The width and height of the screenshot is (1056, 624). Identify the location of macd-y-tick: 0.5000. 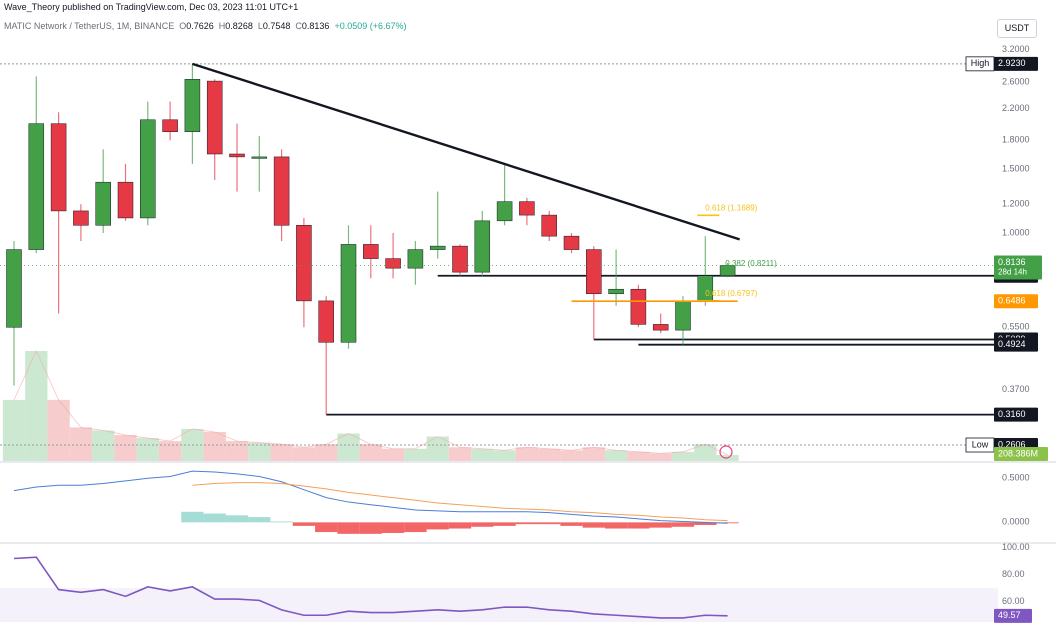
(1016, 478).